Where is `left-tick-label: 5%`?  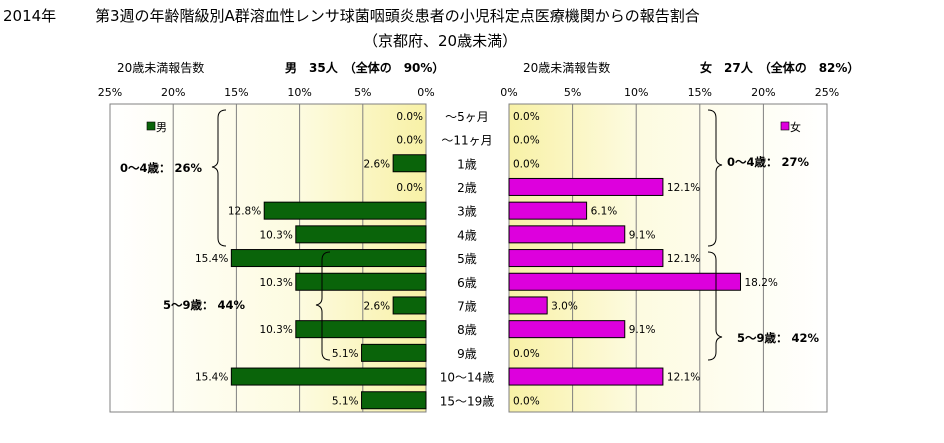
left-tick-label: 5% is located at coordinates (362, 92).